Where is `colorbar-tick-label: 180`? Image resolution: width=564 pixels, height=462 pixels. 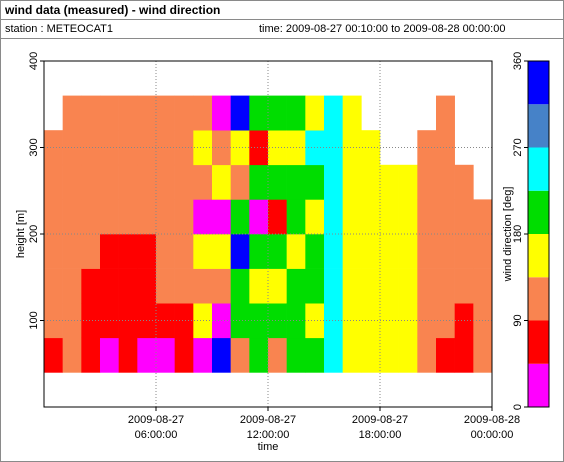 colorbar-tick-label: 180 is located at coordinates (518, 234).